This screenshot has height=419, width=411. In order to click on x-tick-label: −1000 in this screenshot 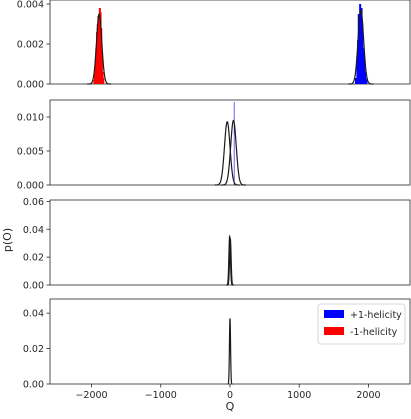, I will do `click(161, 395)`.